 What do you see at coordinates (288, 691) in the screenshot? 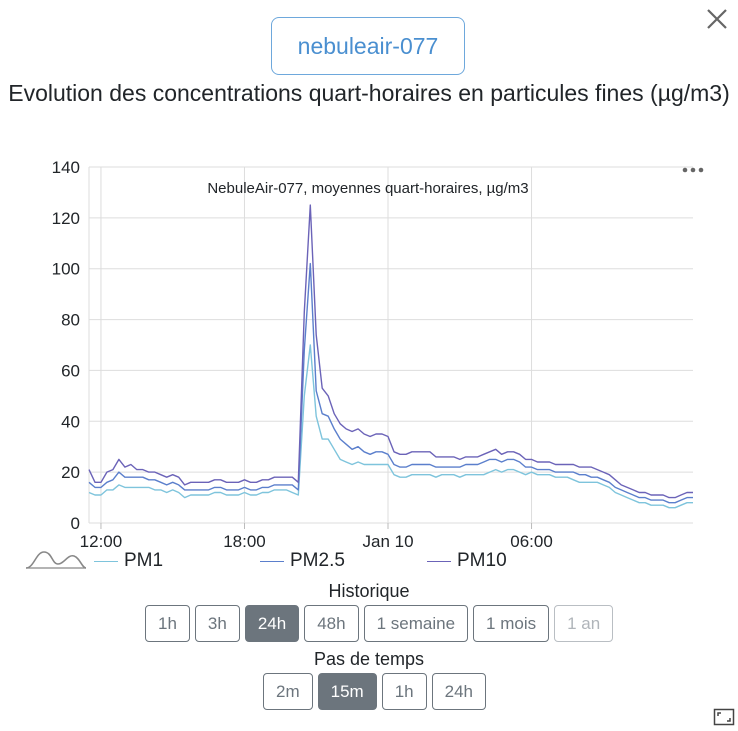
I see `pas-de-temps-option-2m: 2m` at bounding box center [288, 691].